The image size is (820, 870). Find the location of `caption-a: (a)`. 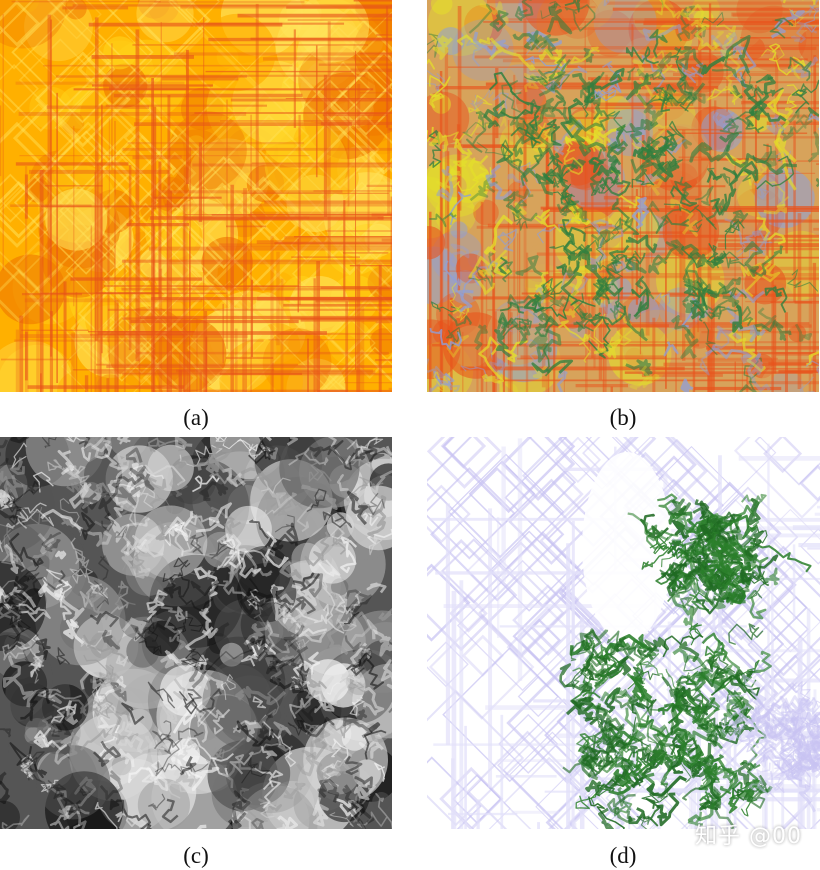

caption-a: (a) is located at coordinates (196, 417).